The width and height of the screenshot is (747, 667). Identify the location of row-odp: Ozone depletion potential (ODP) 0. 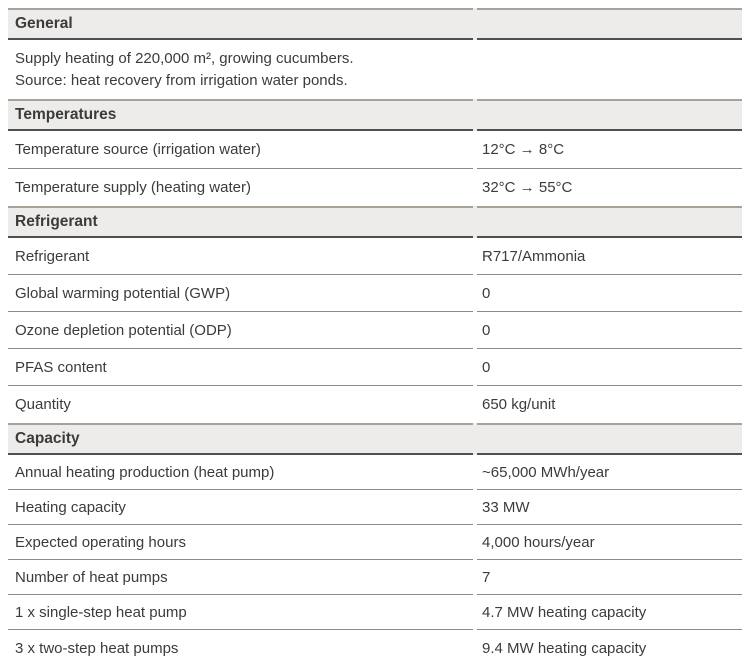
(375, 330).